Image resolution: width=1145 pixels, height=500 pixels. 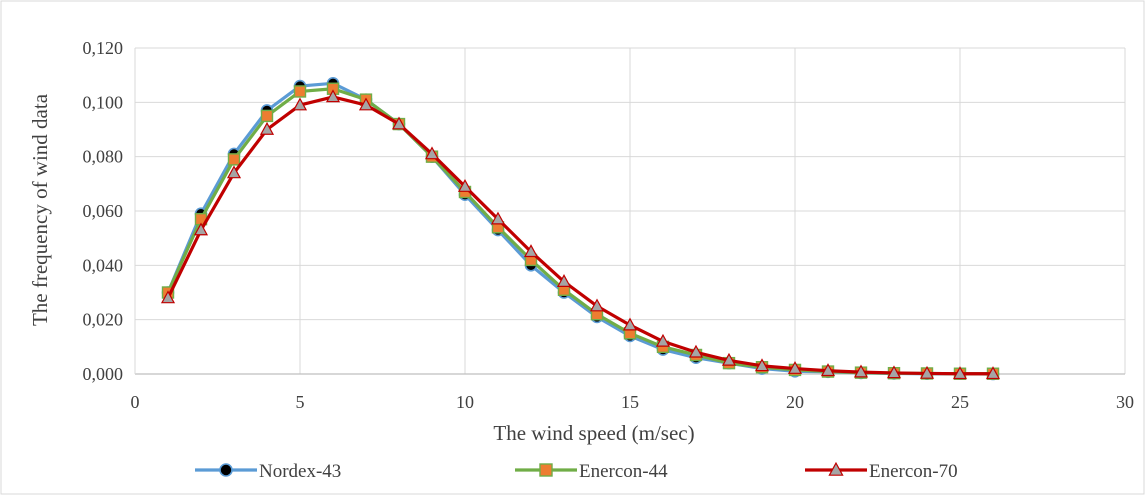 I want to click on x-tick-label: 10, so click(x=465, y=402).